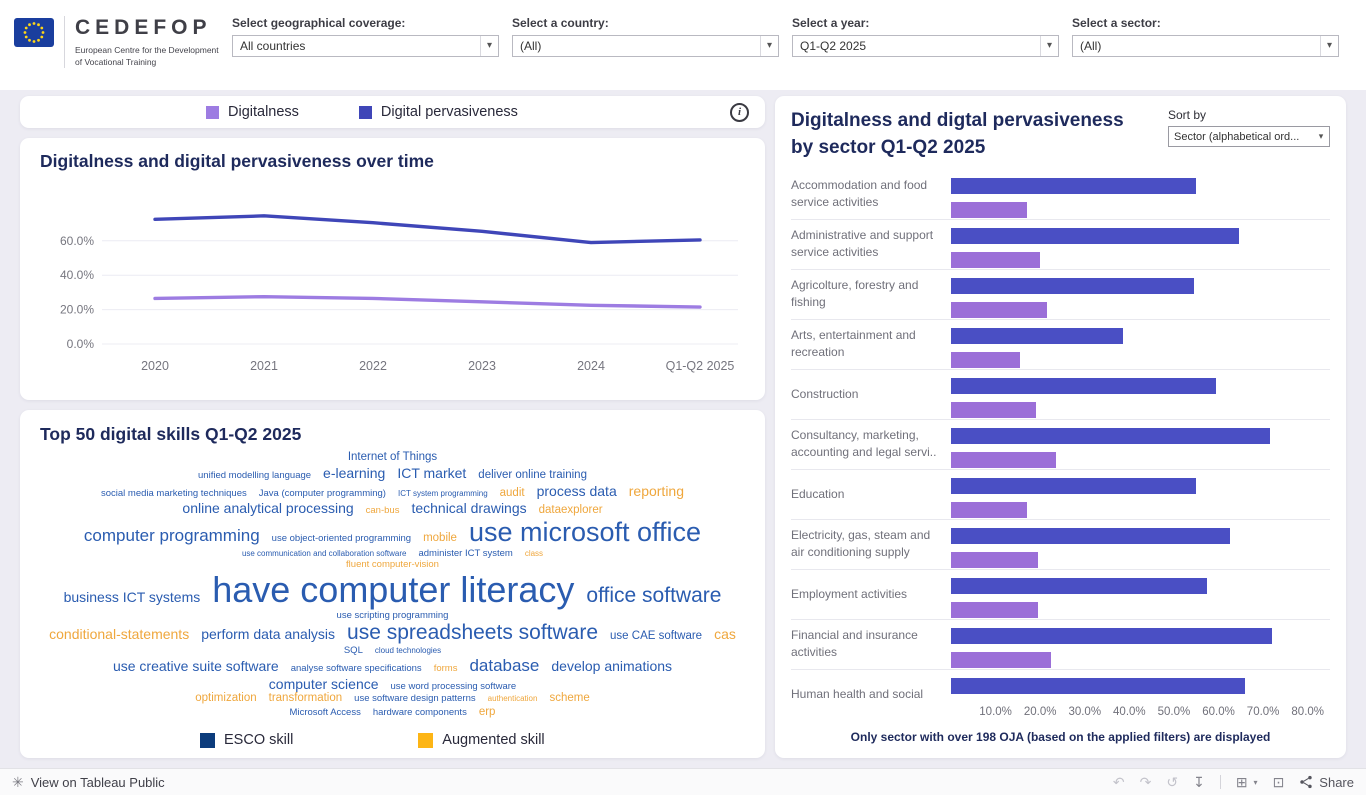  What do you see at coordinates (356, 669) in the screenshot?
I see `skill-word-esco: analyse software specifications` at bounding box center [356, 669].